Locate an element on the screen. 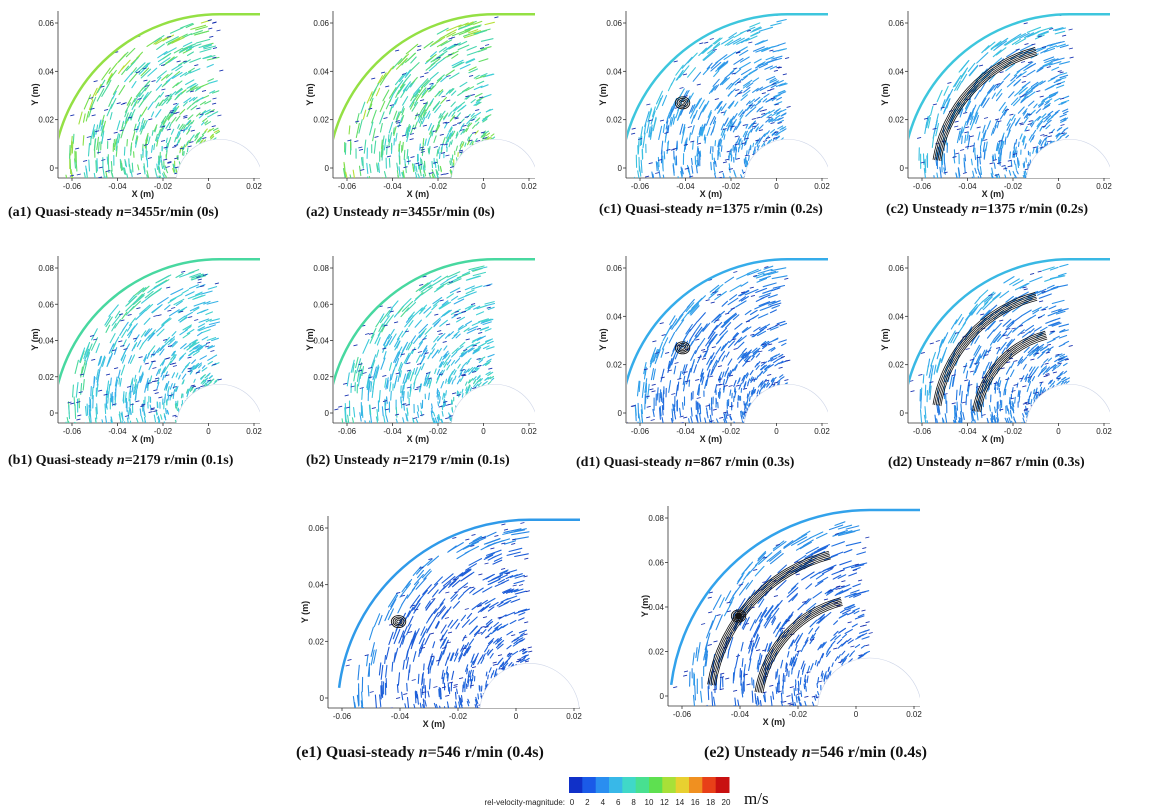  colorbar-tick: 2 is located at coordinates (587, 802).